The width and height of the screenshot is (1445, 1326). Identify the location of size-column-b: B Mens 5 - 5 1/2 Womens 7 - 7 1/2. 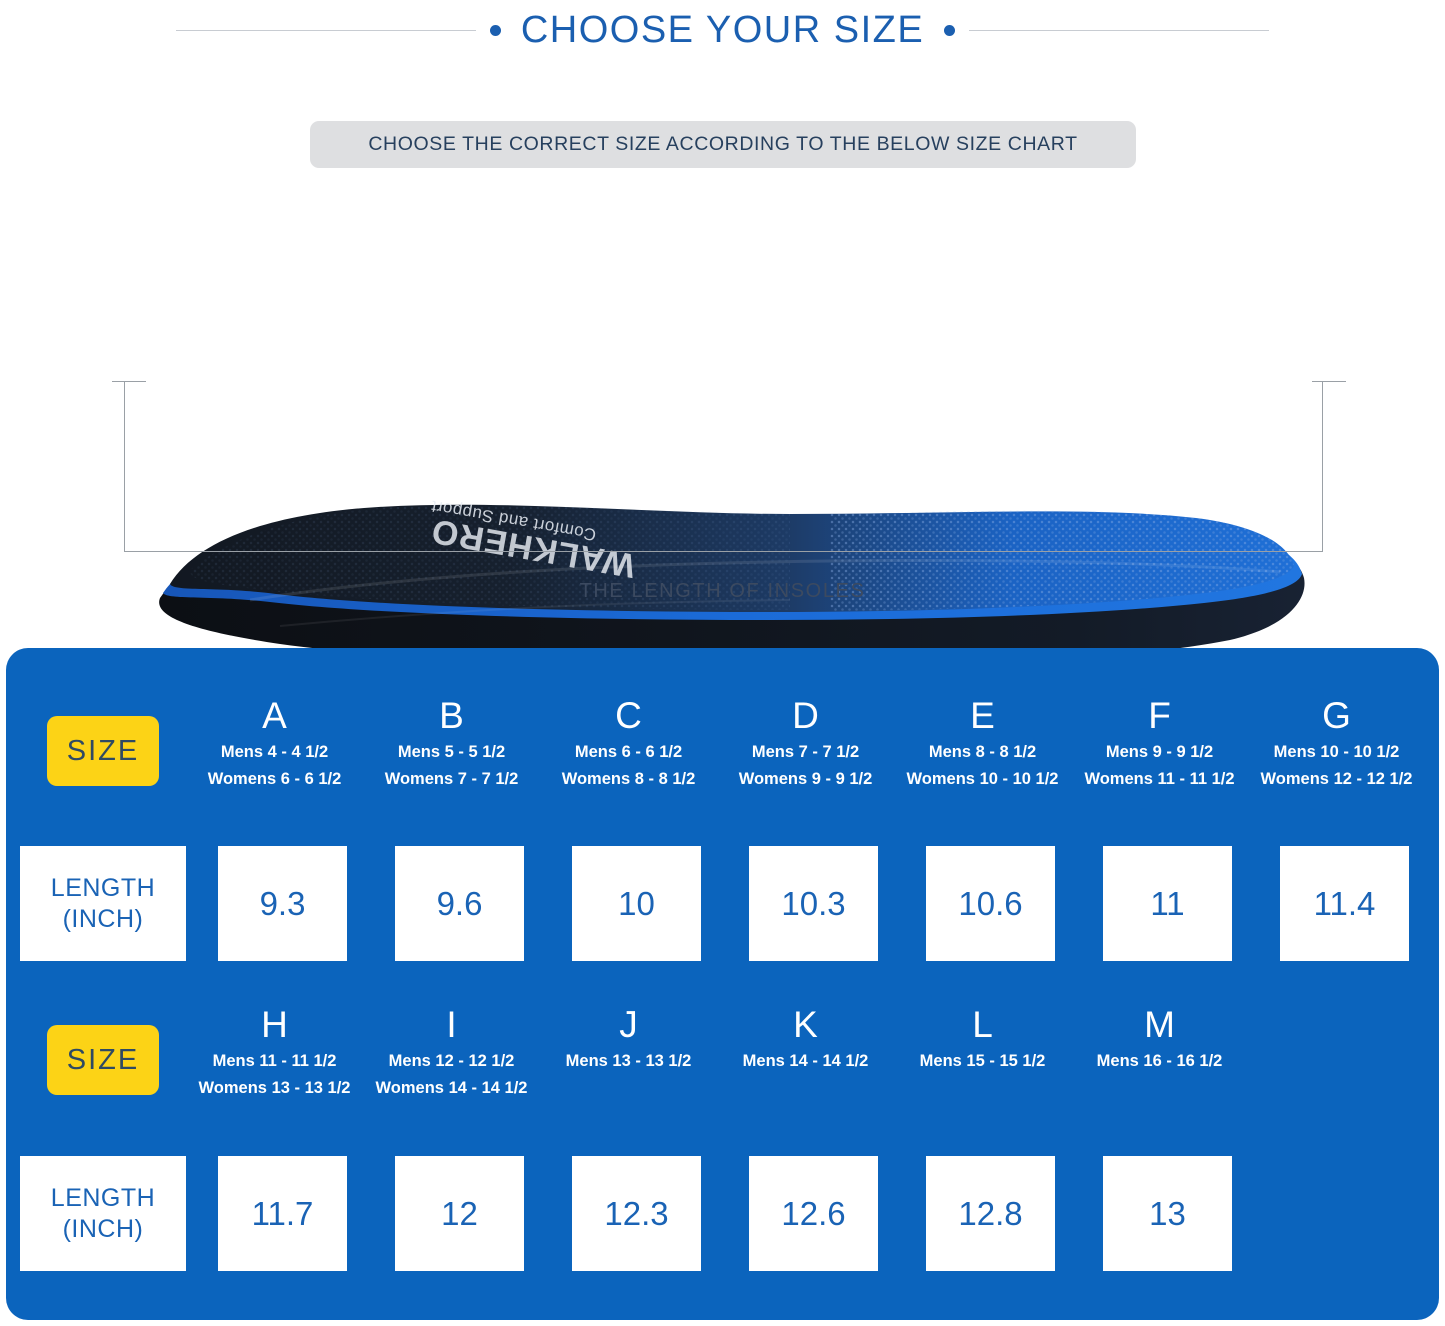
(451, 751).